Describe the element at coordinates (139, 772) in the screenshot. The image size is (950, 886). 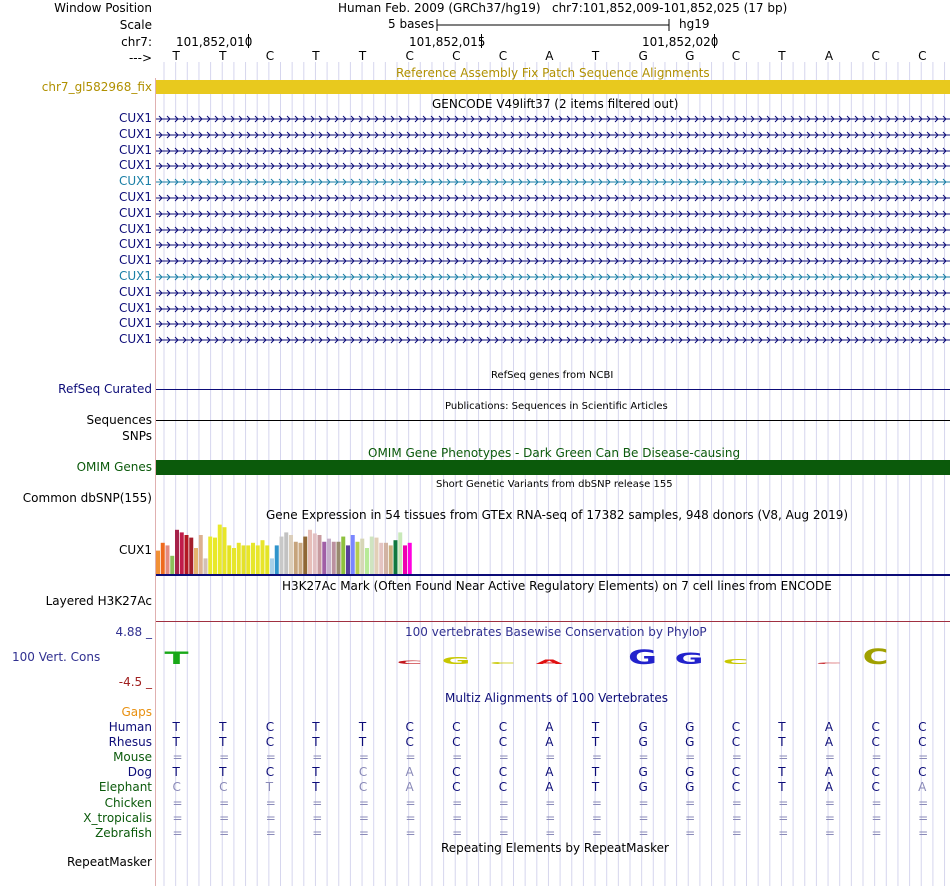
I see `species-label: Dog` at that location.